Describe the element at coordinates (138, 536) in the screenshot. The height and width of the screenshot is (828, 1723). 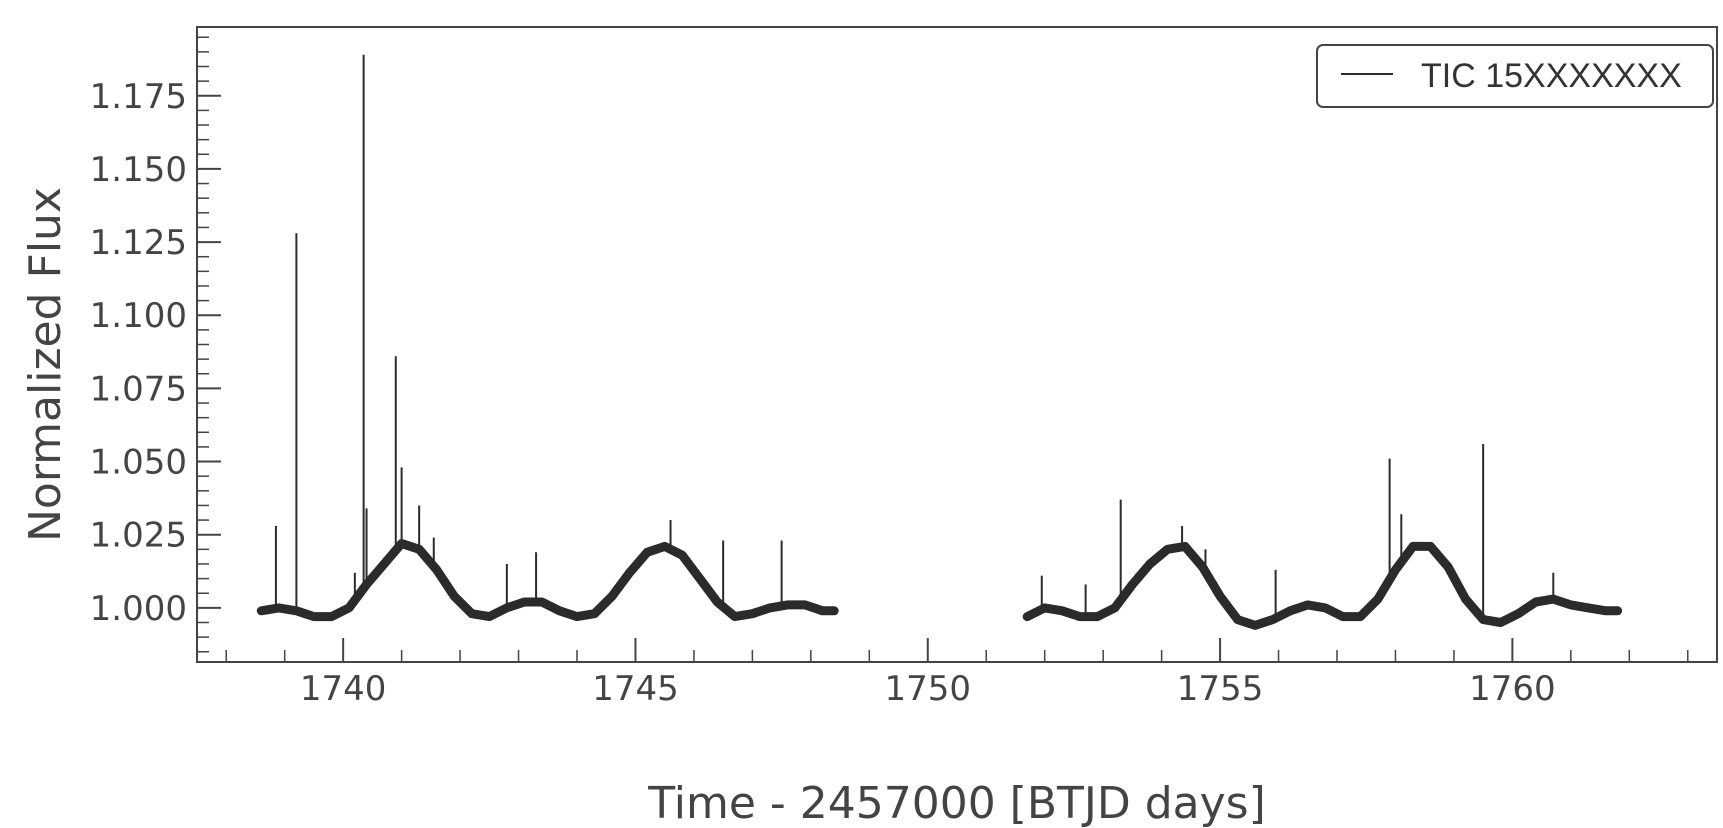
I see `y-tick-label: 1.025` at that location.